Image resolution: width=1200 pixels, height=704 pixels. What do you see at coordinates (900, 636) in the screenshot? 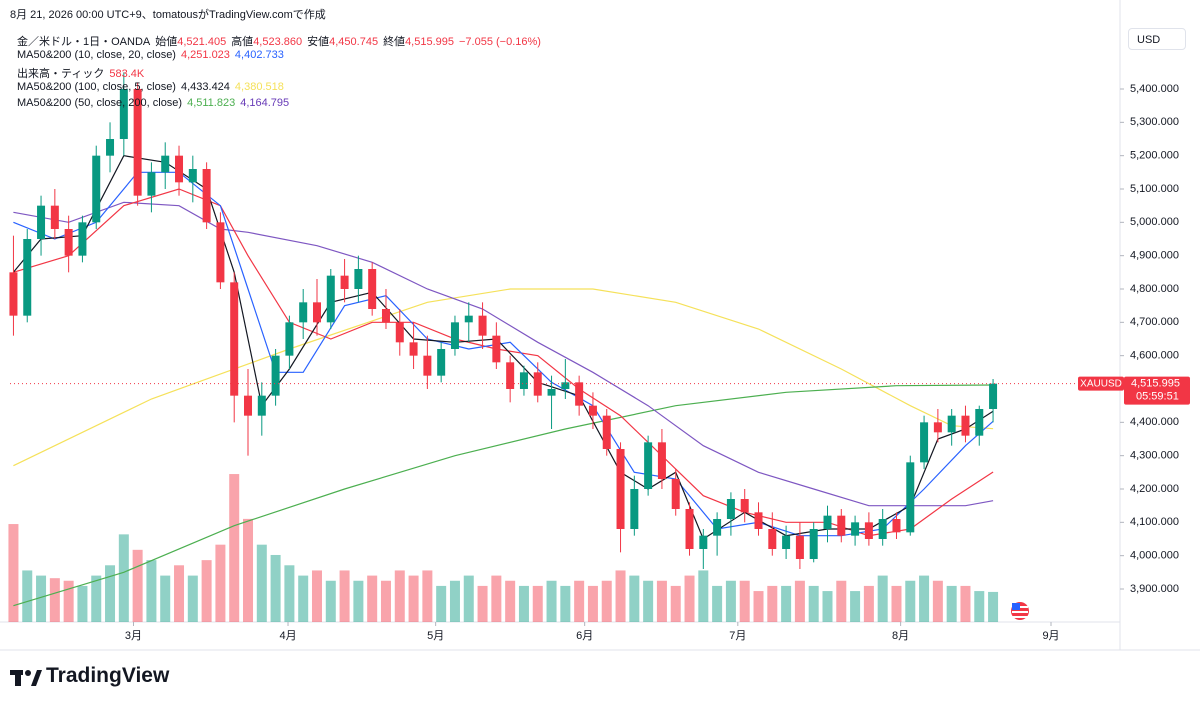
I see `x-tick-label: 8月` at bounding box center [900, 636].